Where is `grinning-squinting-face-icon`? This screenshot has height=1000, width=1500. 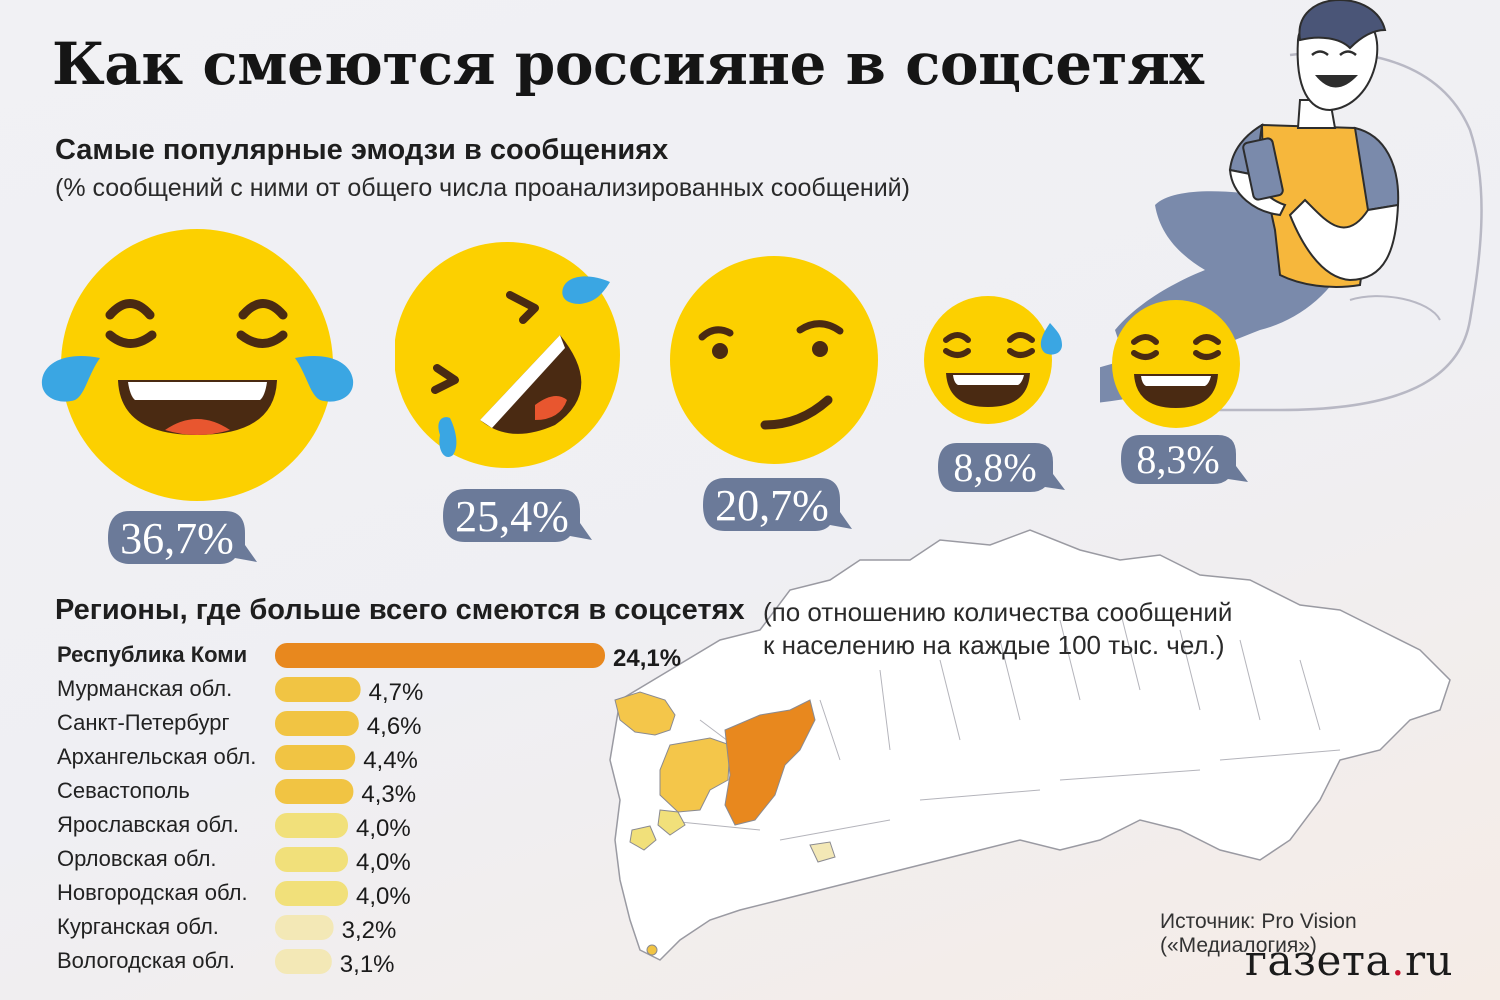
grinning-squinting-face-icon is located at coordinates (1176, 364).